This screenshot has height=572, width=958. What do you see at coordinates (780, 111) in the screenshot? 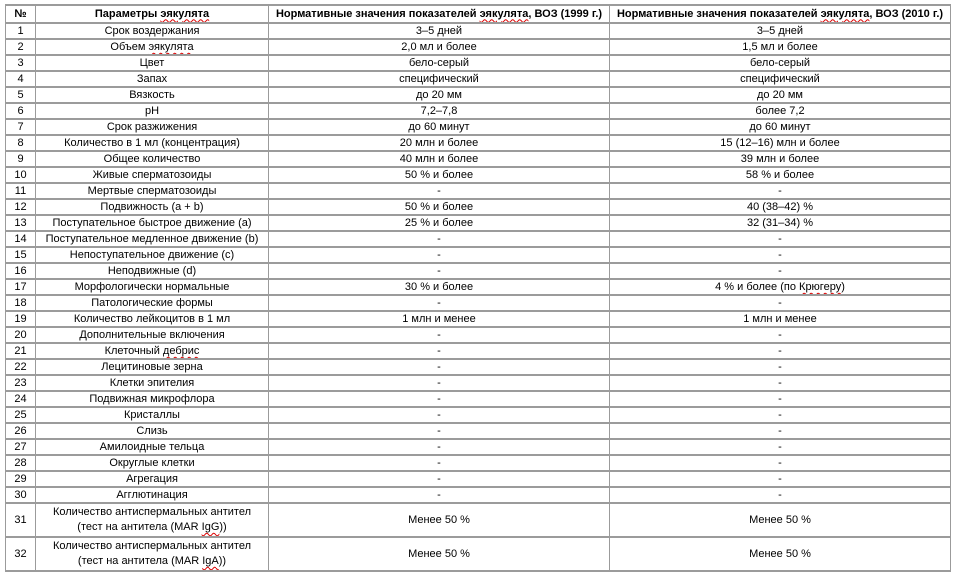
I see `row-value-2010: более 7,2` at bounding box center [780, 111].